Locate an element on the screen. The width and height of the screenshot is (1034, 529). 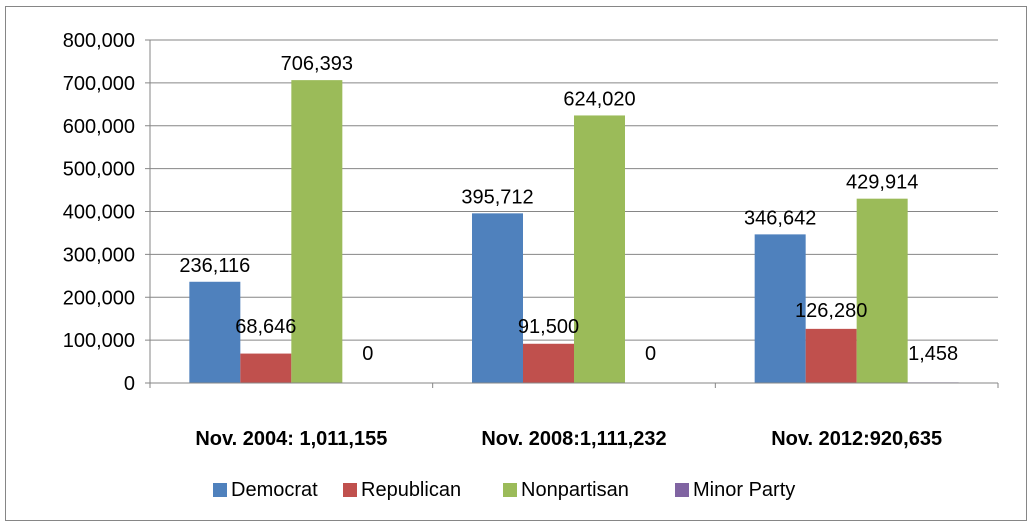
data-label: 429,914 is located at coordinates (882, 183).